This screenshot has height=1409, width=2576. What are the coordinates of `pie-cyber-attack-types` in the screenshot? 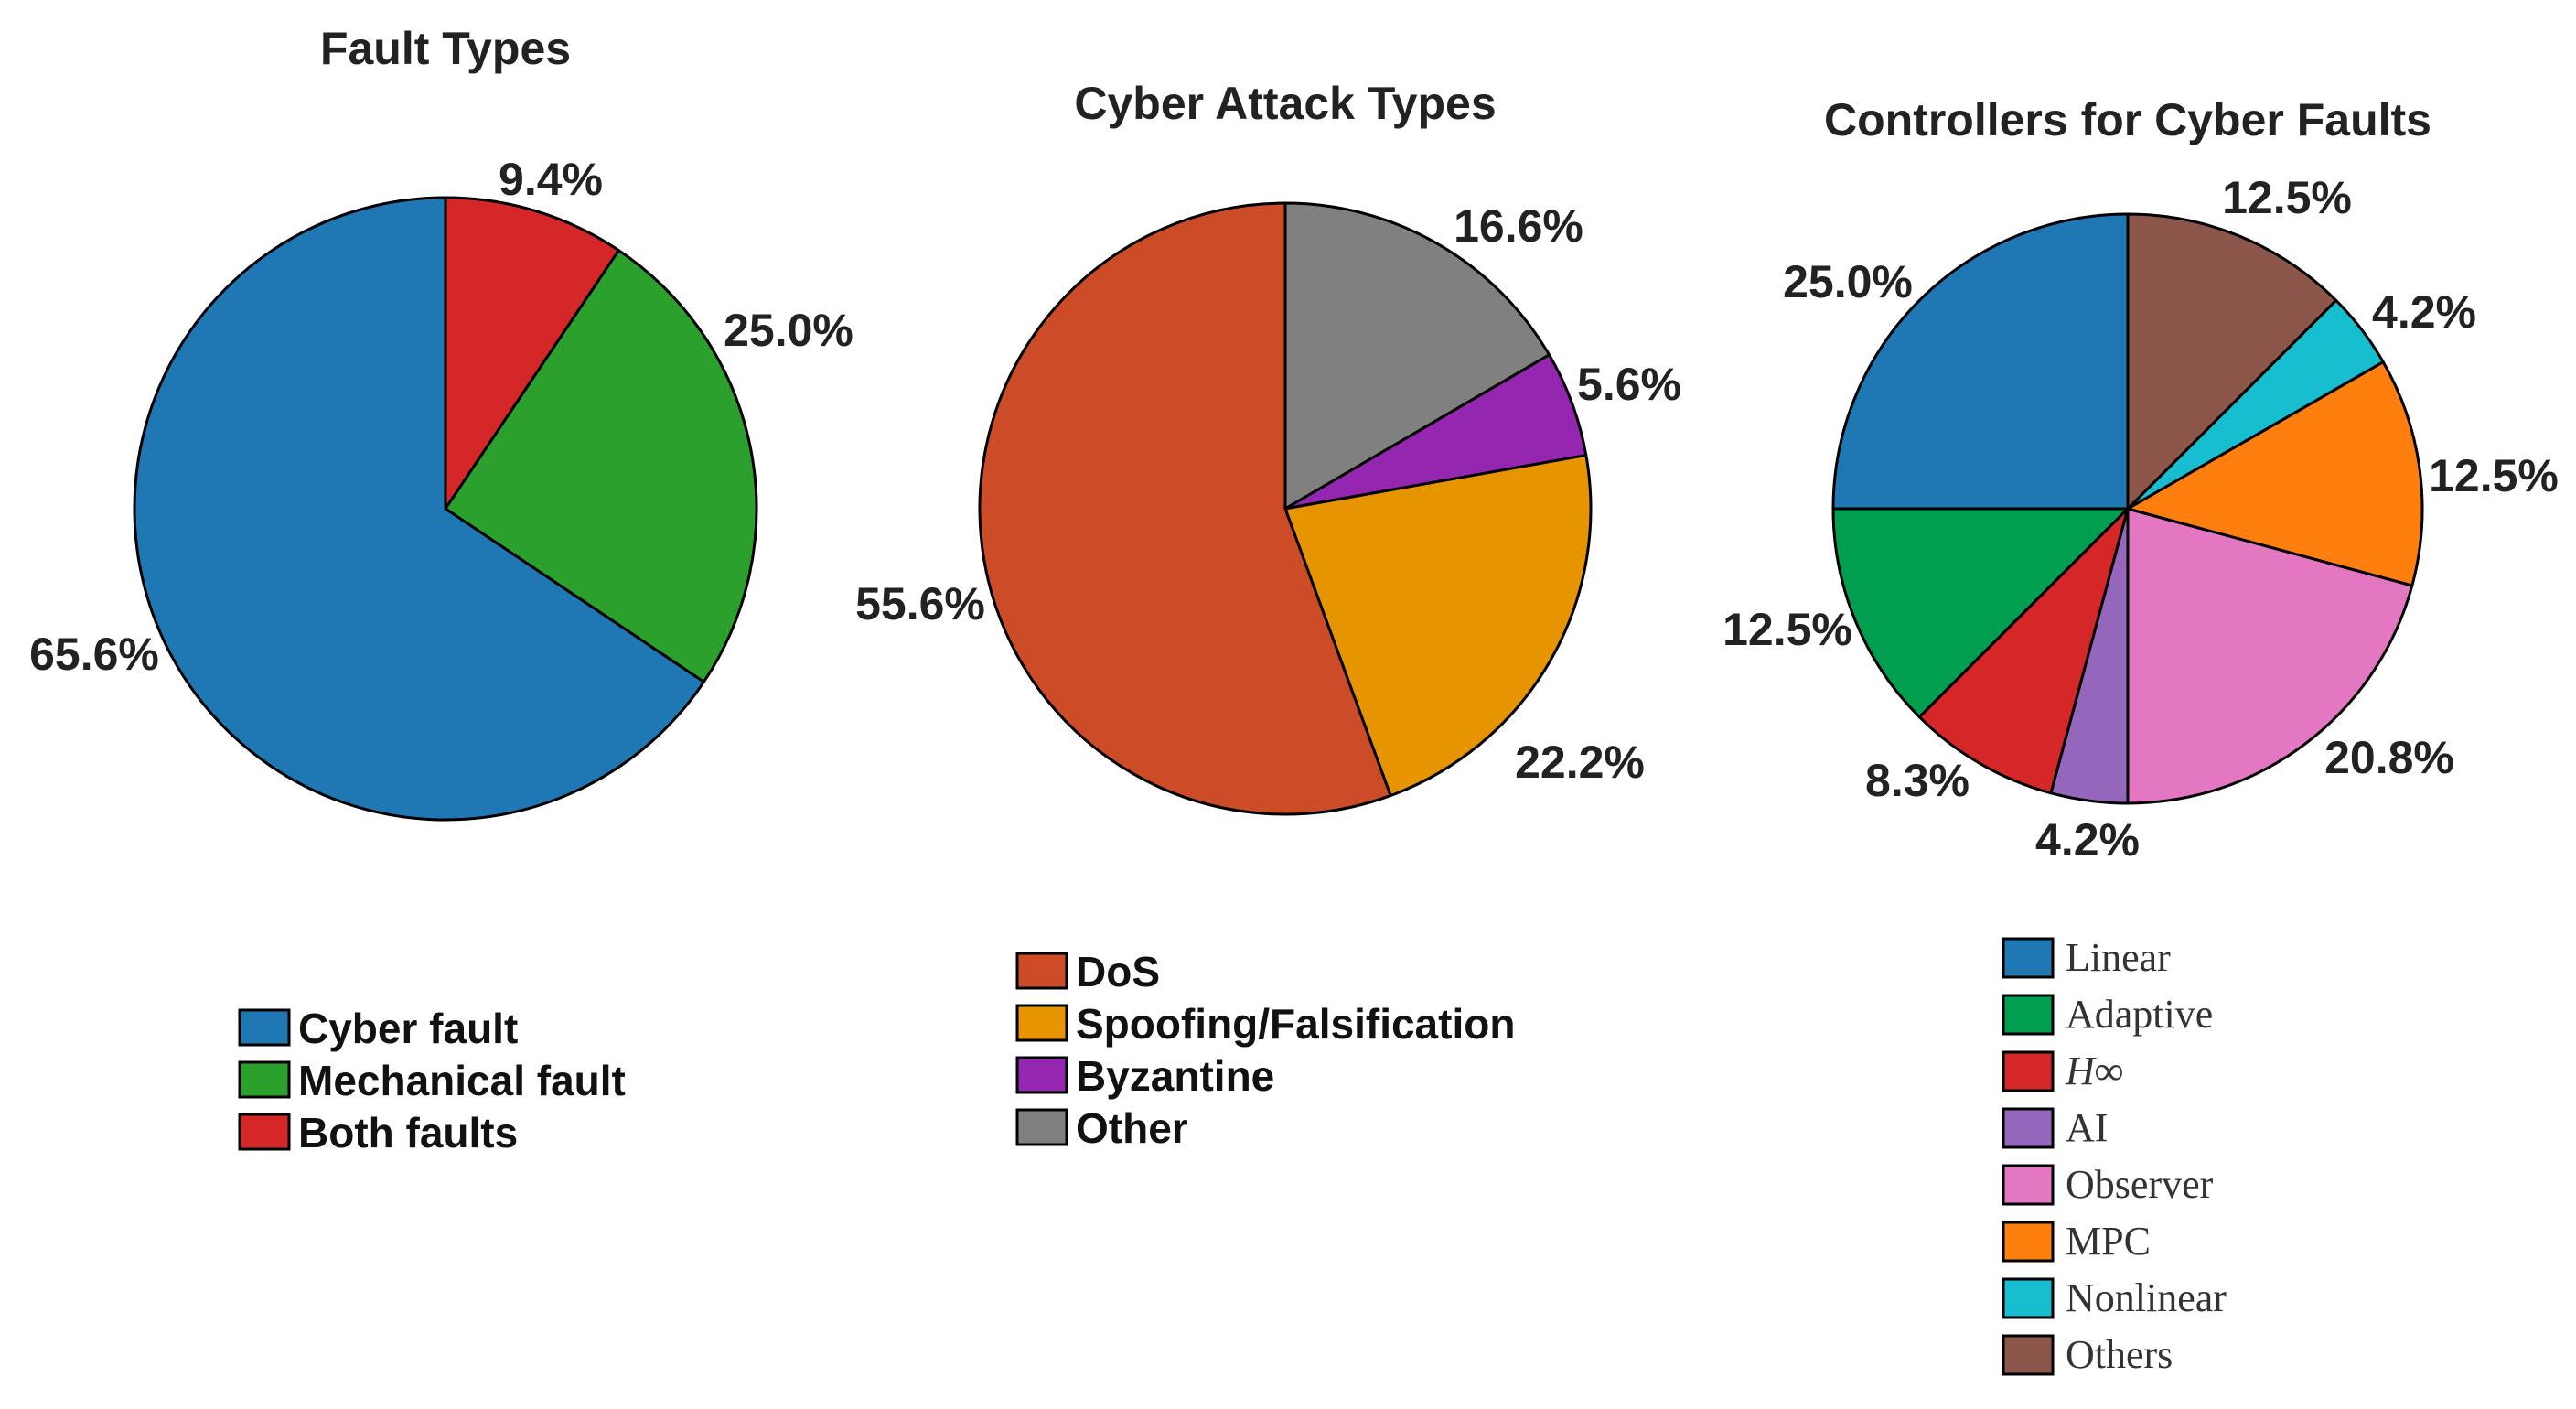 It's located at (1285, 508).